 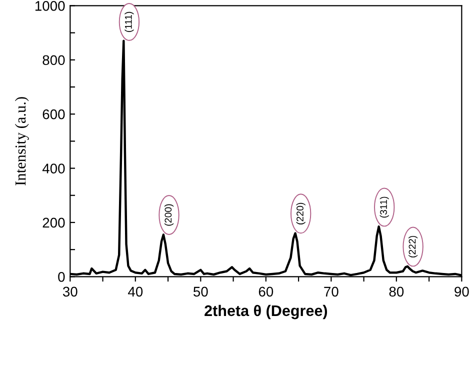 I want to click on annotation: (200), so click(x=169, y=215).